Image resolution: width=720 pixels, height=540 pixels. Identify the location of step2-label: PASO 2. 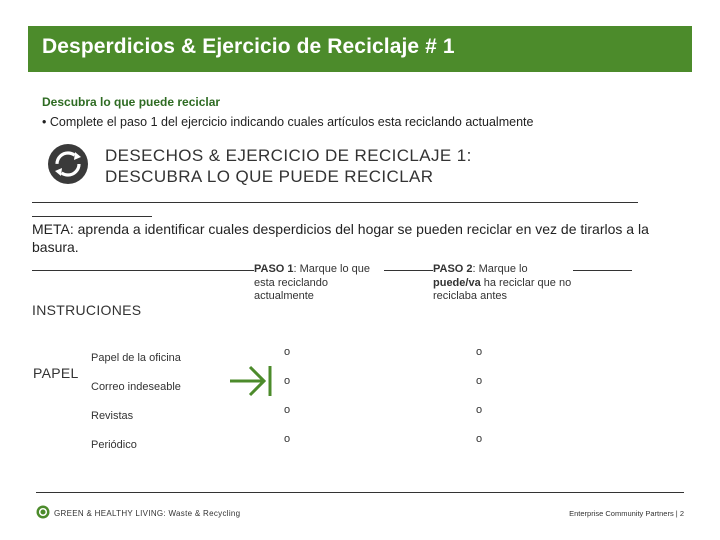
(453, 269).